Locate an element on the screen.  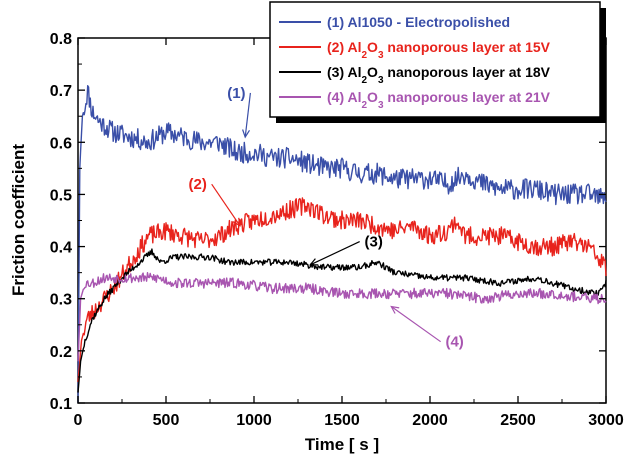
annotation-label-4: (4) is located at coordinates (454, 342).